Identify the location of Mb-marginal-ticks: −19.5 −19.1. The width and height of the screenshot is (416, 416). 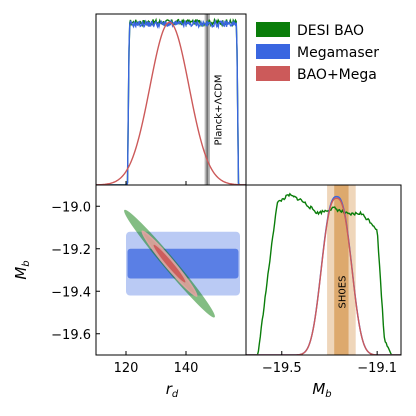
(329, 363).